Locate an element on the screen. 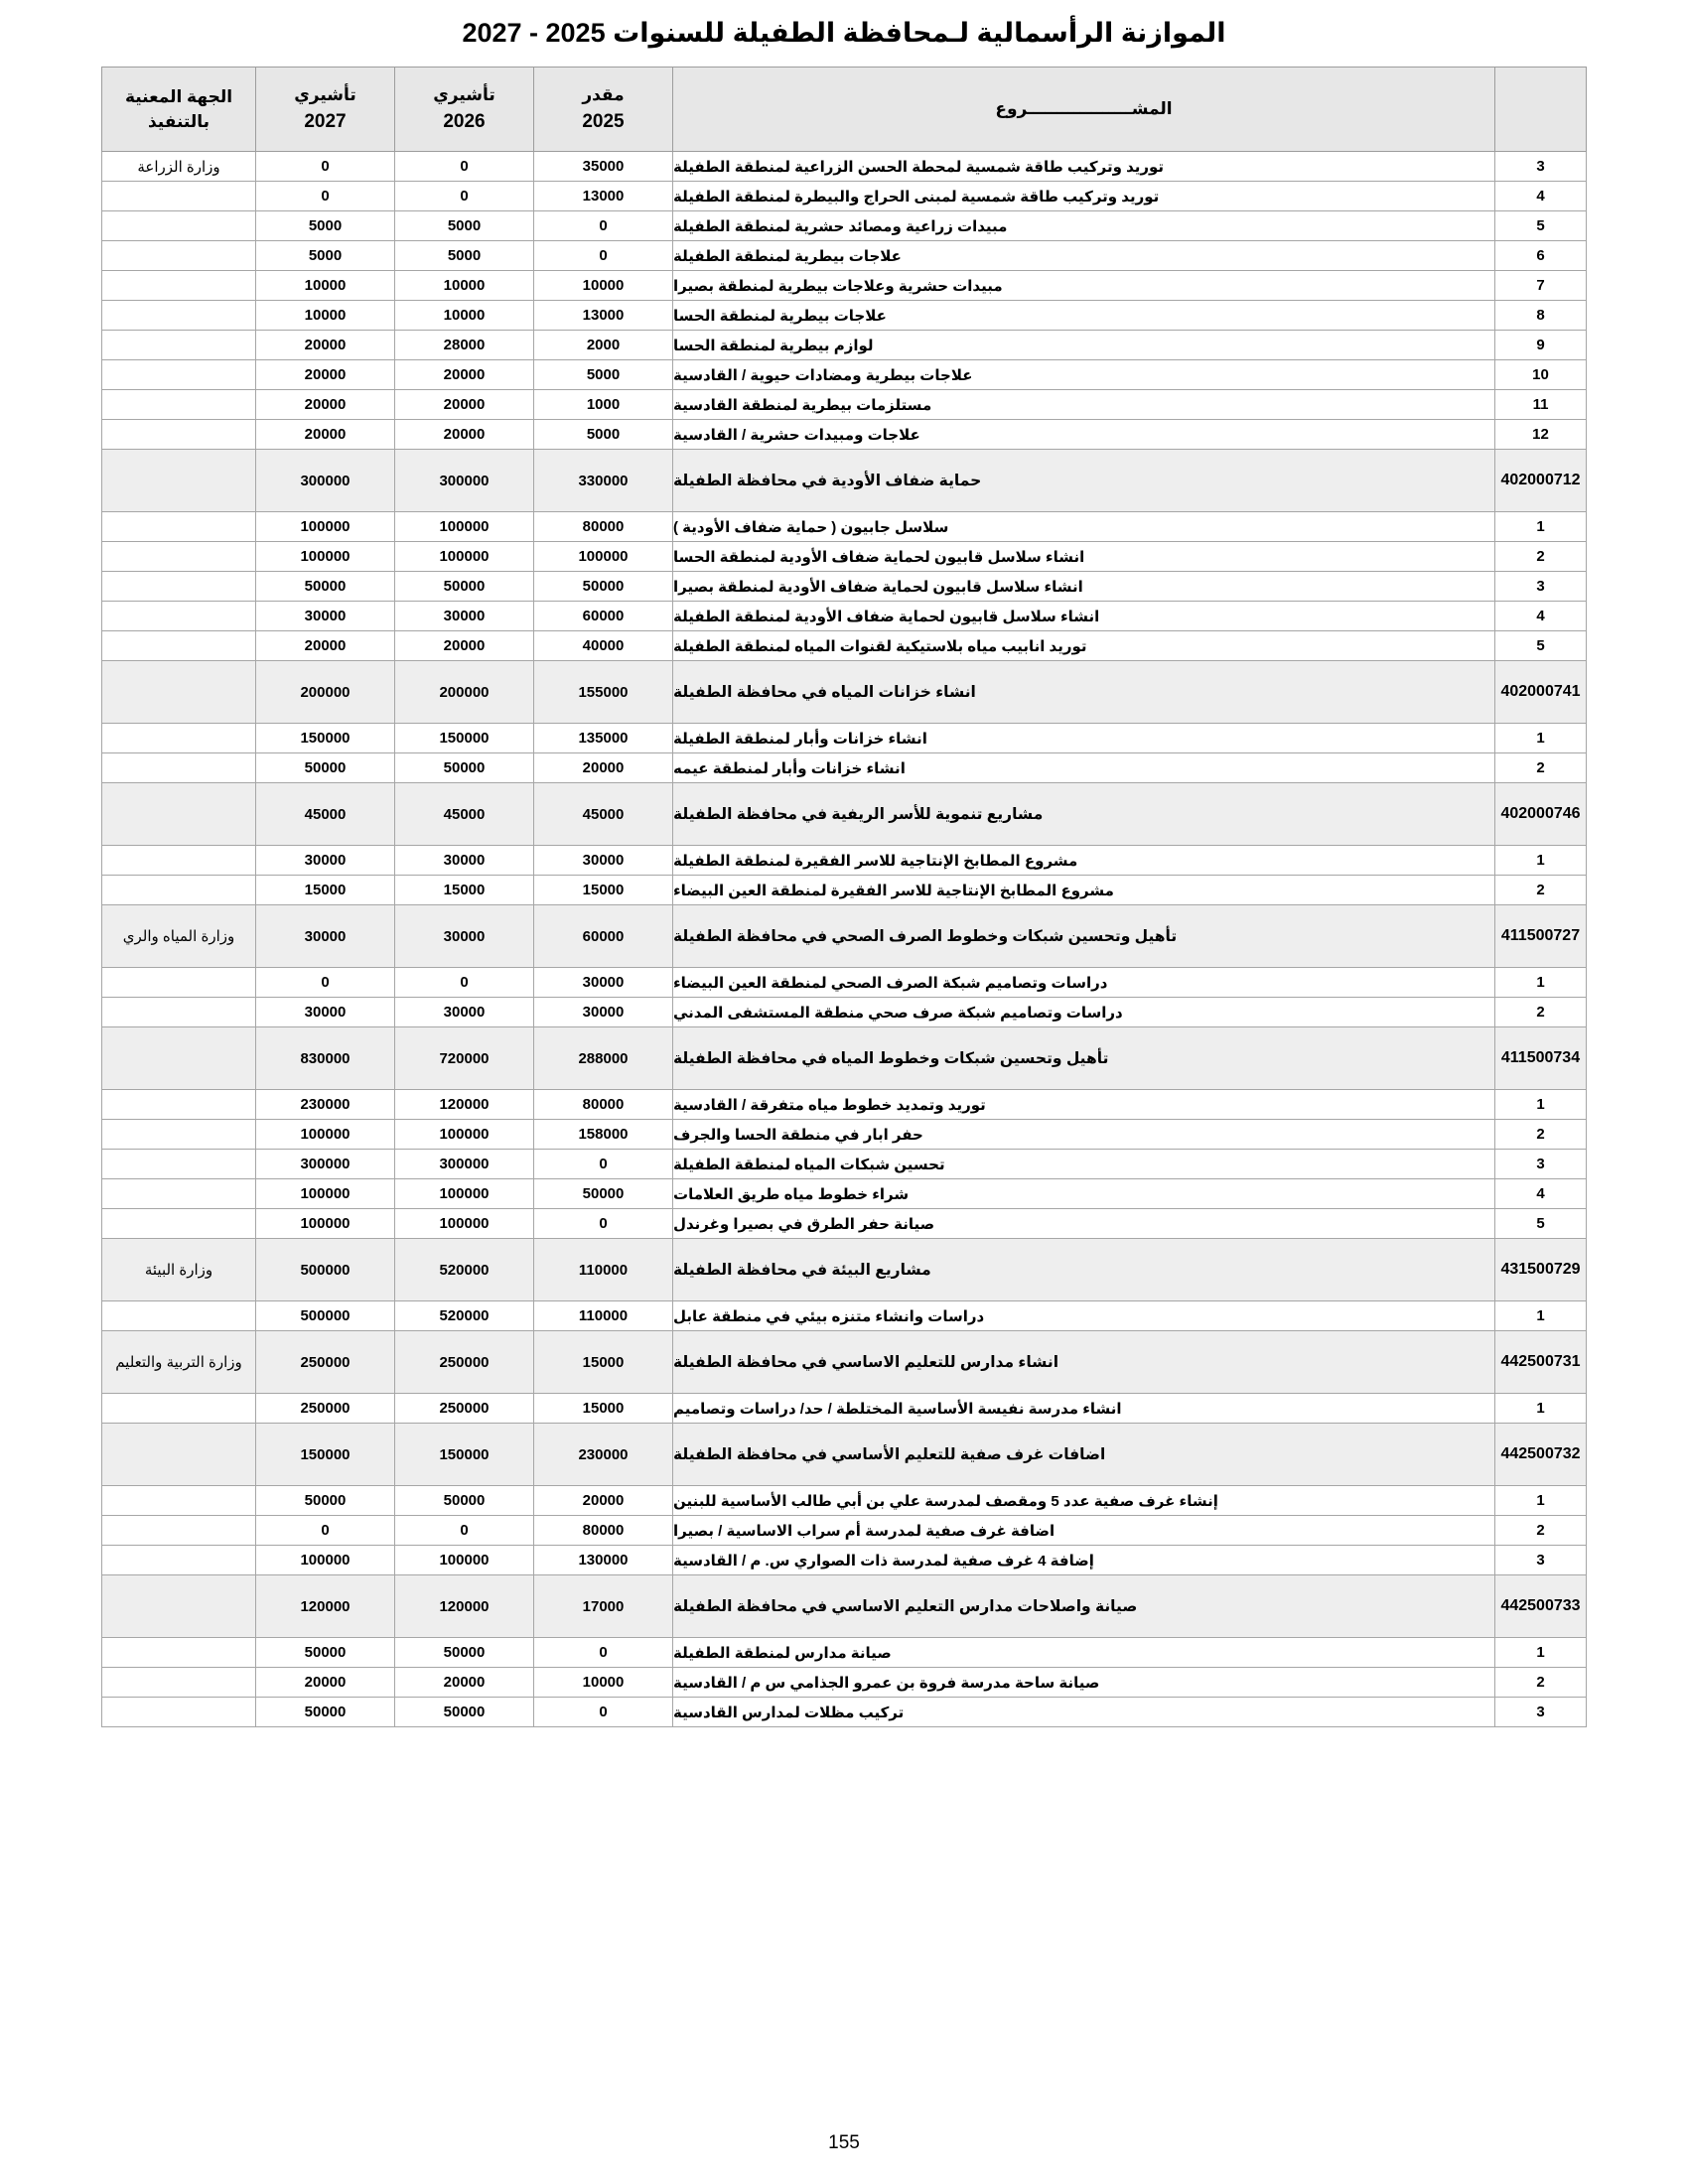  cell-project-name: صيانة حفر الطرق في بصيرا وغرندل is located at coordinates (1083, 1223).